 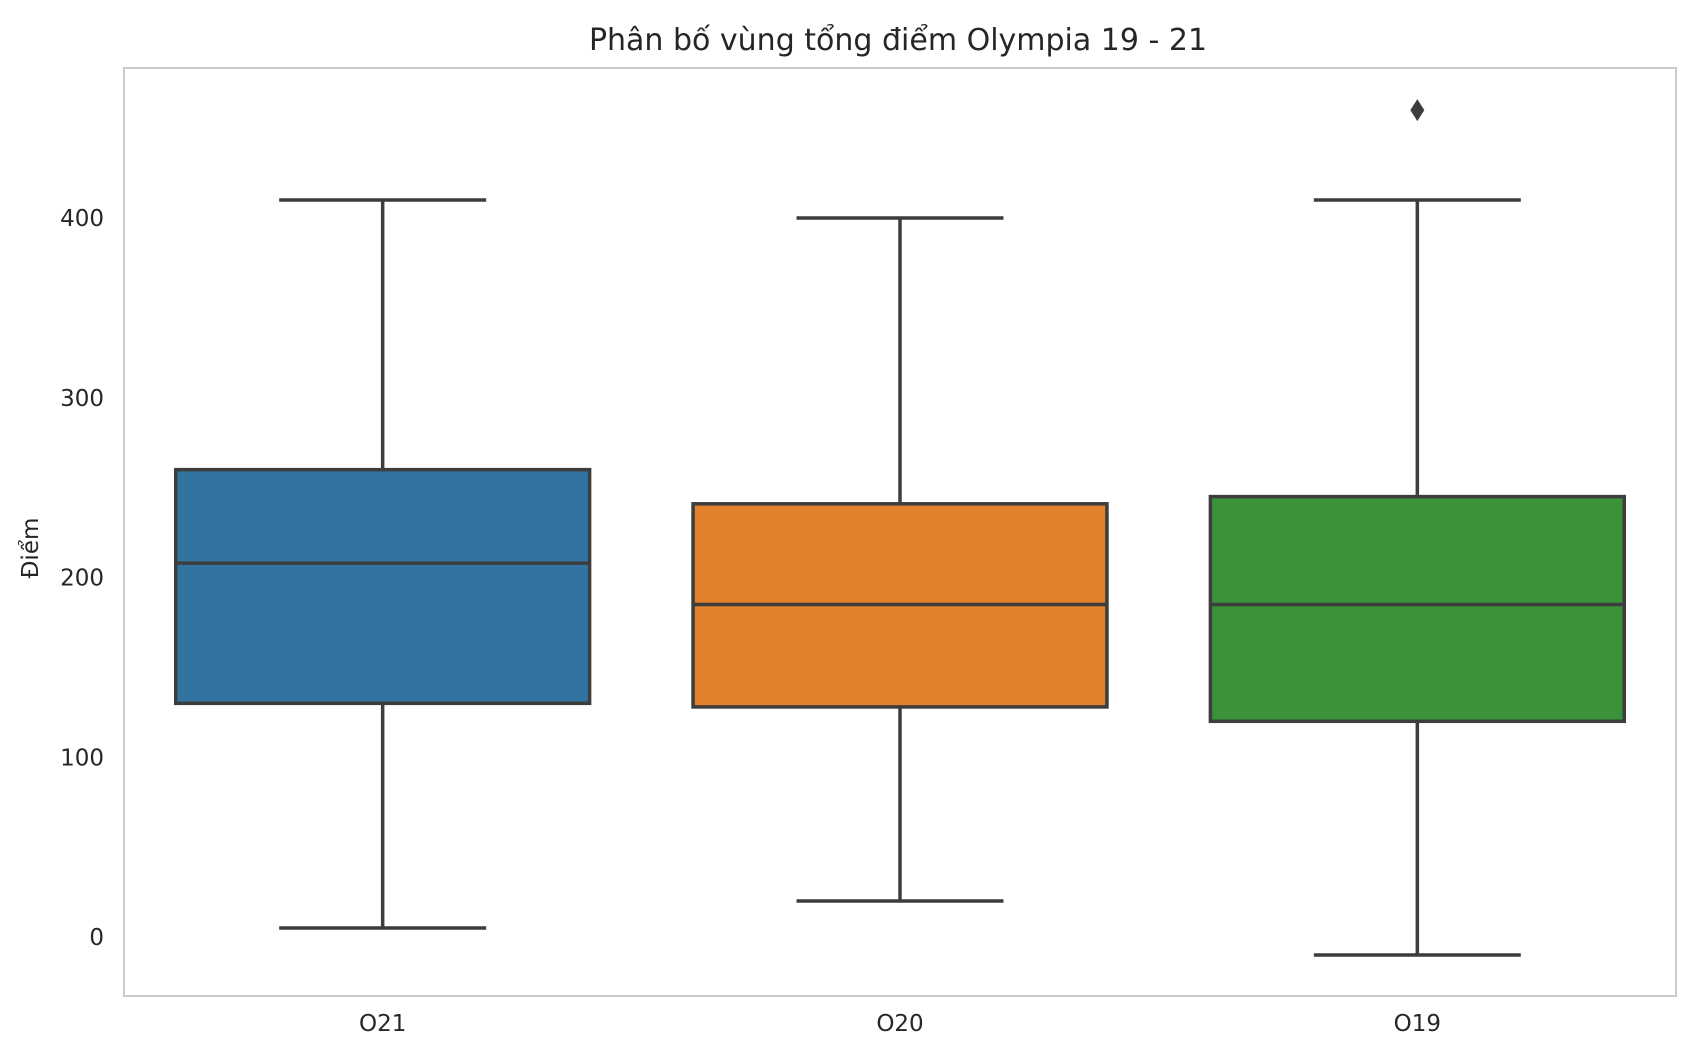 What do you see at coordinates (1417, 1024) in the screenshot?
I see `x-tick-label: O19` at bounding box center [1417, 1024].